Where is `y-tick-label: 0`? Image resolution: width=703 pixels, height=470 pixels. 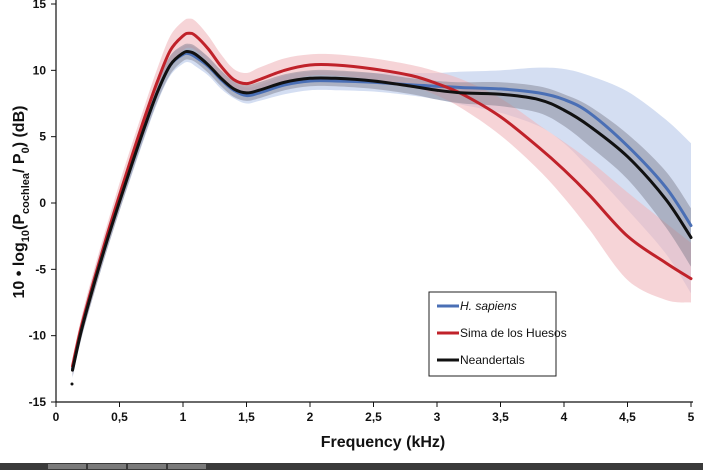 y-tick-label: 0 is located at coordinates (42, 203).